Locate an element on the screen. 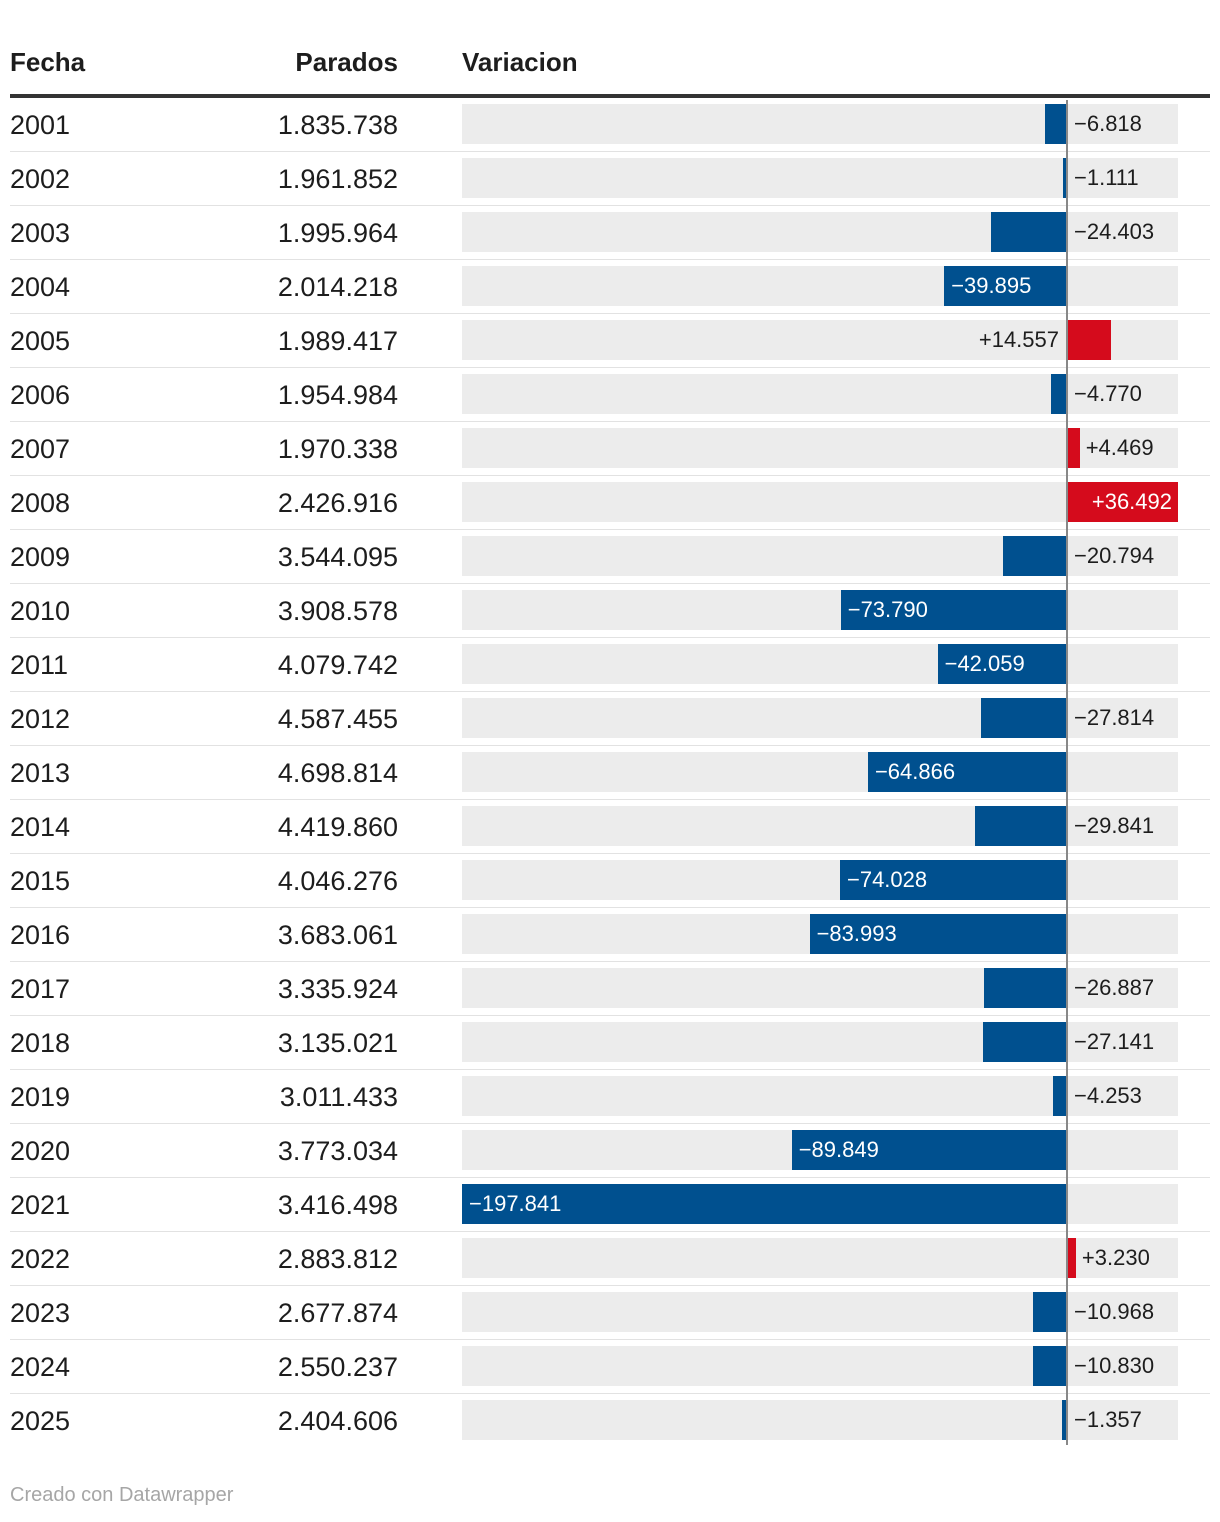 The width and height of the screenshot is (1220, 1522). cell-parados: 1.970.338 is located at coordinates (337, 449).